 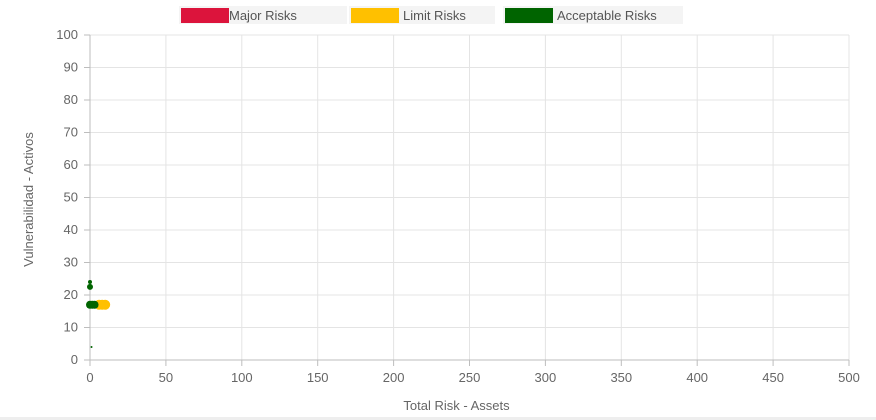 What do you see at coordinates (773, 377) in the screenshot?
I see `x-tick-label: 450` at bounding box center [773, 377].